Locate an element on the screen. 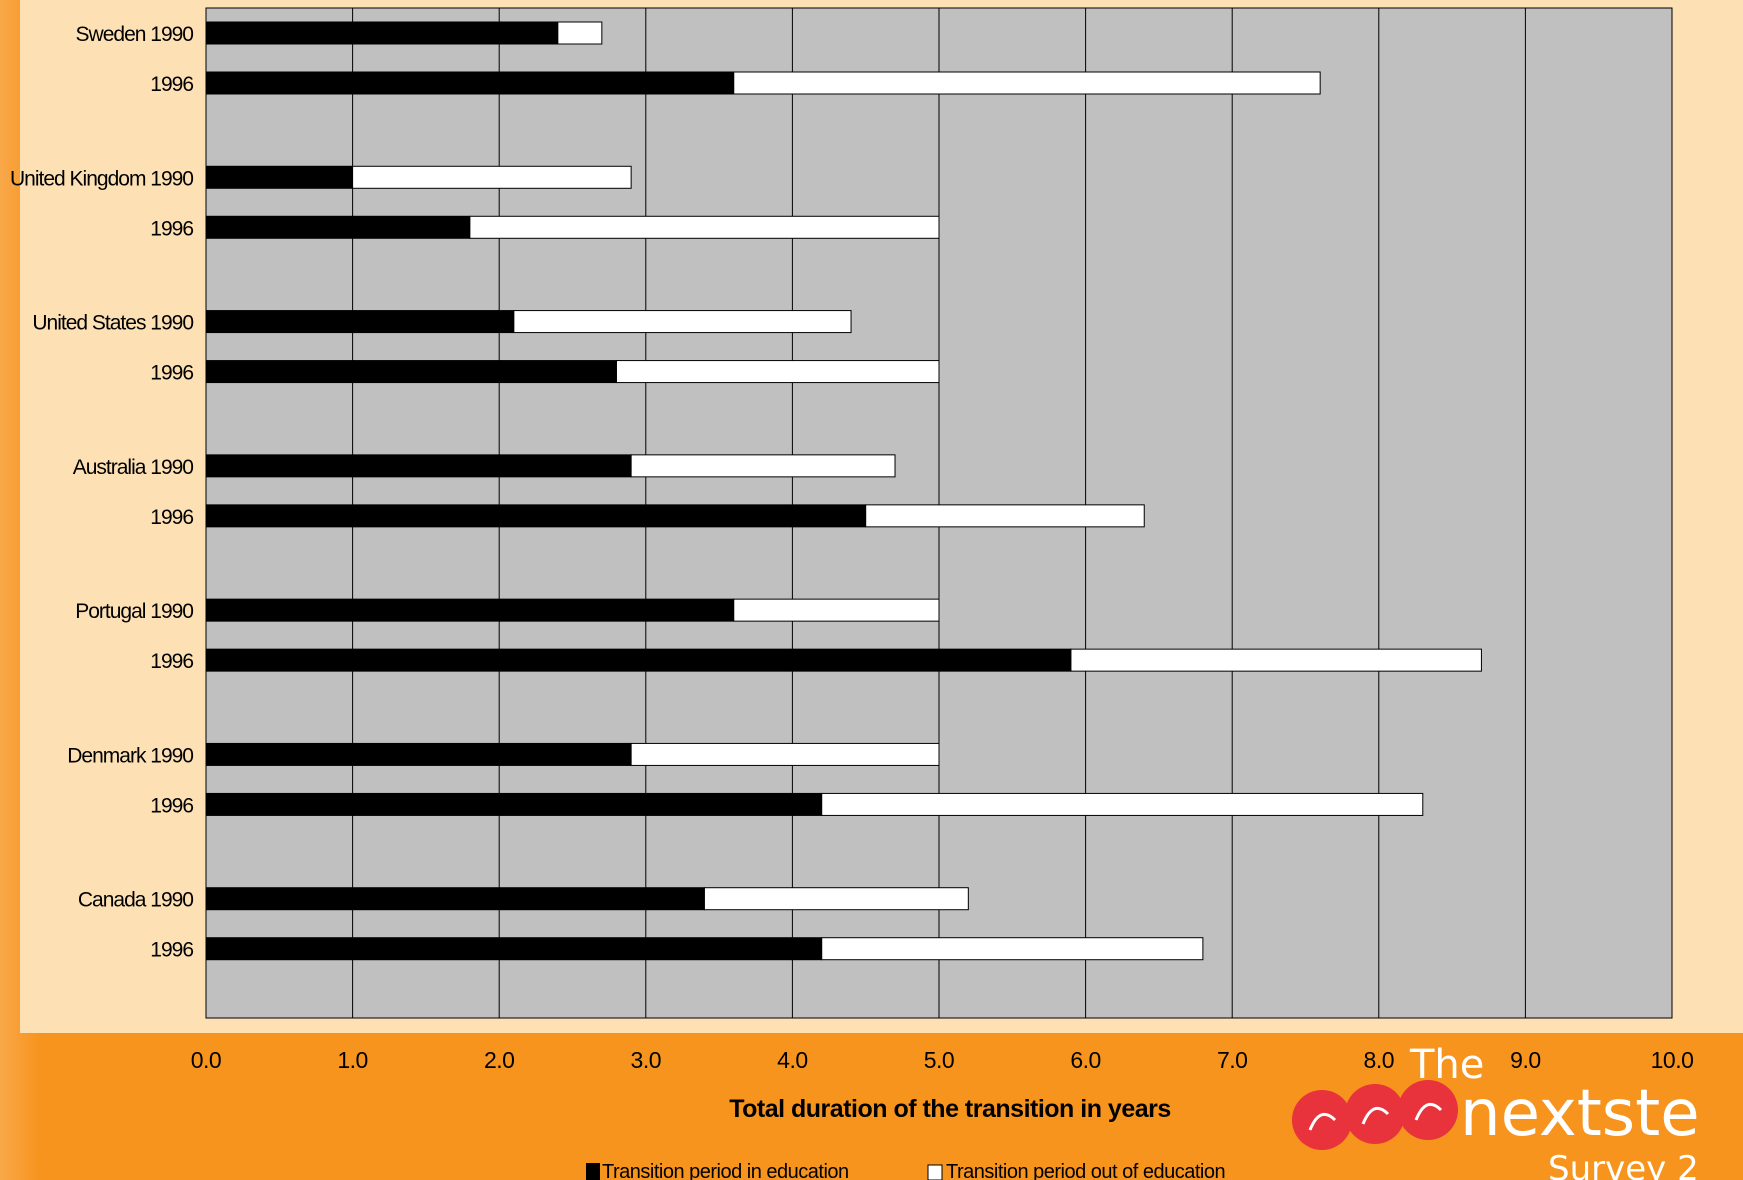 This screenshot has width=1743, height=1180. category-label: Portugal 1990 is located at coordinates (134, 611).